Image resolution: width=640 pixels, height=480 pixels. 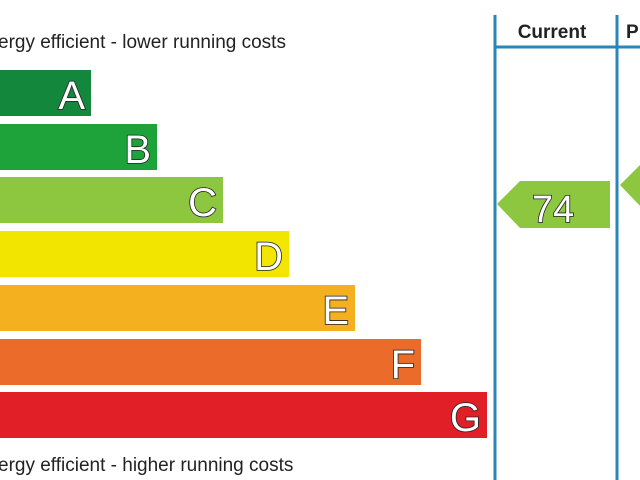 I want to click on current-rating-arrow, so click(x=553, y=204).